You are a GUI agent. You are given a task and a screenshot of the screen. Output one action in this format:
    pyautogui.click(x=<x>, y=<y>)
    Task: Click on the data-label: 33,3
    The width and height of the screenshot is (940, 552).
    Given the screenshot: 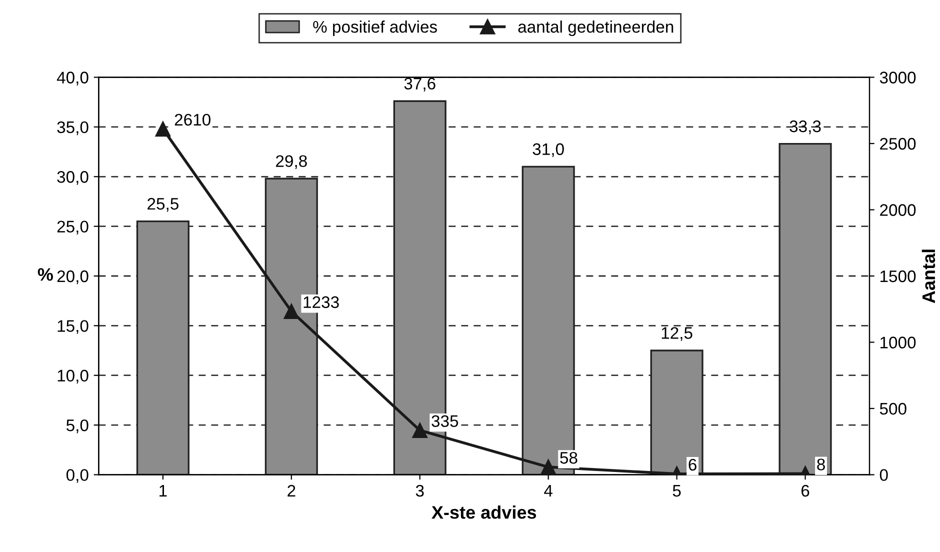 What is the action you would take?
    pyautogui.click(x=805, y=127)
    